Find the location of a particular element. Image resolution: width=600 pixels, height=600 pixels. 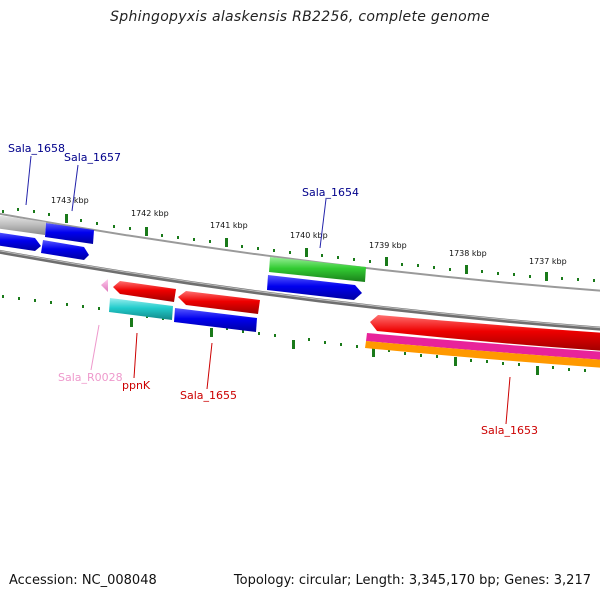

gene-block-cyan is located at coordinates (141, 309).